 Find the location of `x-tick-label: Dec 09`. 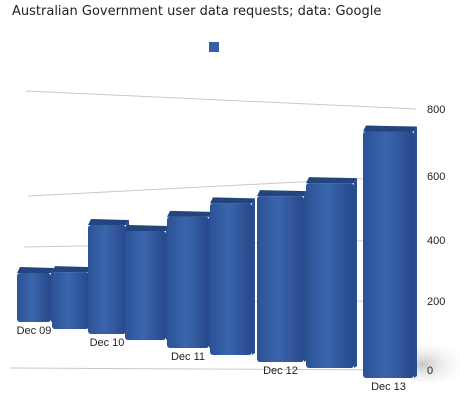

x-tick-label: Dec 09 is located at coordinates (34, 331).